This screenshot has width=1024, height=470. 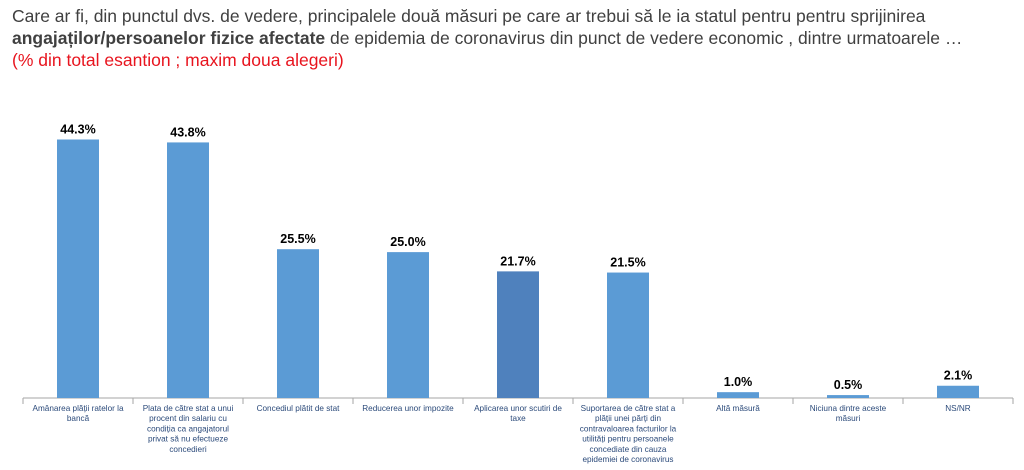 What do you see at coordinates (958, 408) in the screenshot?
I see `category-label: NS/NR` at bounding box center [958, 408].